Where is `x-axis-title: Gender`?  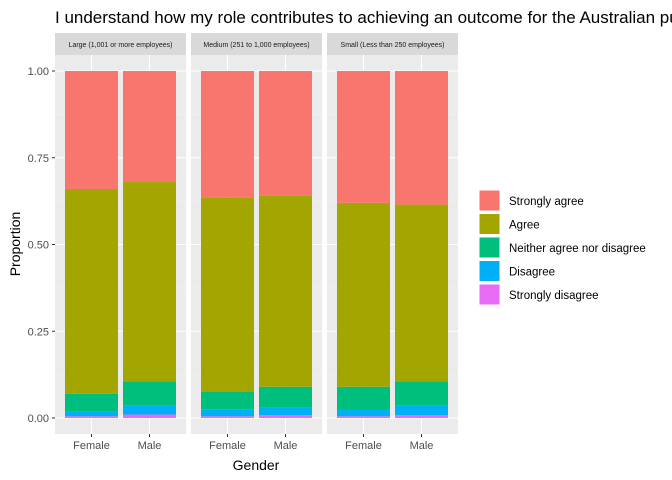 x-axis-title: Gender is located at coordinates (256, 465).